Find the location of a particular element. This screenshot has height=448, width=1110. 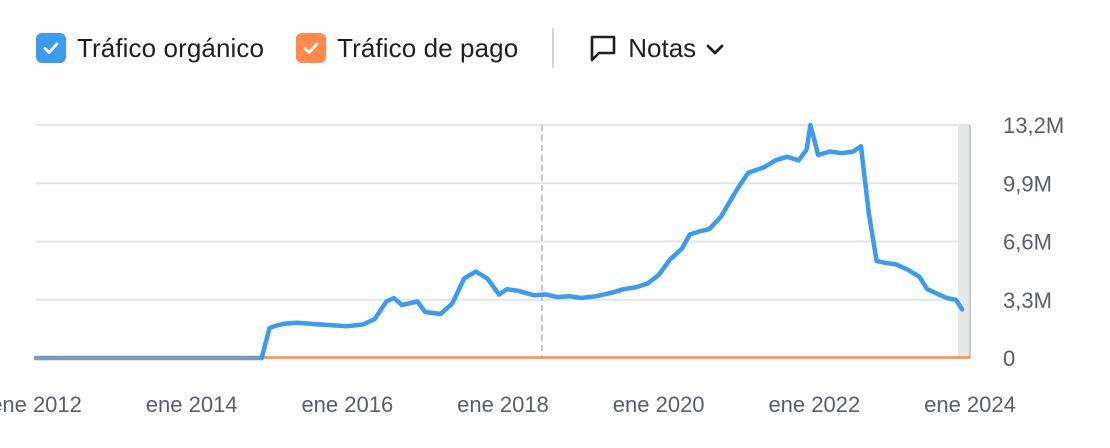

paid-checkbox is located at coordinates (311, 48).